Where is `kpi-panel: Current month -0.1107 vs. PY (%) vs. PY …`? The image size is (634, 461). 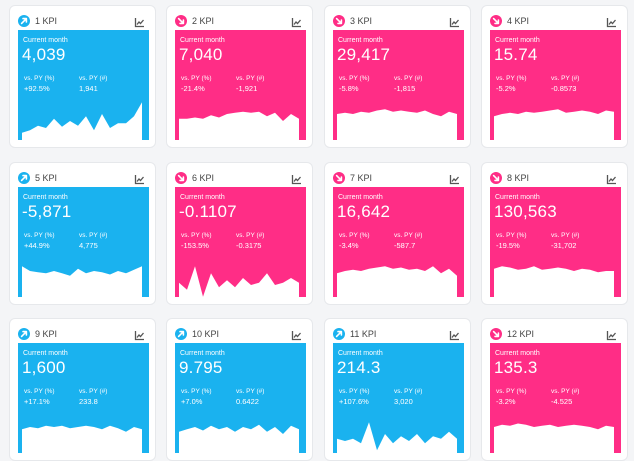
kpi-panel: Current month -0.1107 vs. PY (%) vs. PY … is located at coordinates (240, 243).